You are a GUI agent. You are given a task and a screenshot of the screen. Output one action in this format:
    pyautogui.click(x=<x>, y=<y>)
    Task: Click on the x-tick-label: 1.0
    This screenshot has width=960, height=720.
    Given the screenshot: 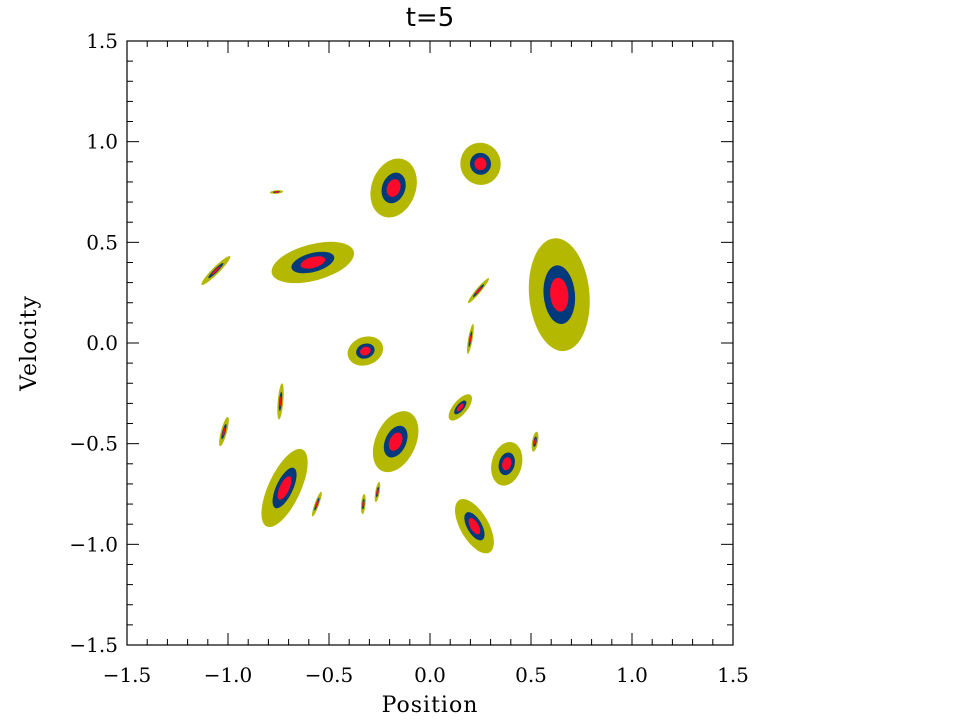 What is the action you would take?
    pyautogui.click(x=632, y=675)
    